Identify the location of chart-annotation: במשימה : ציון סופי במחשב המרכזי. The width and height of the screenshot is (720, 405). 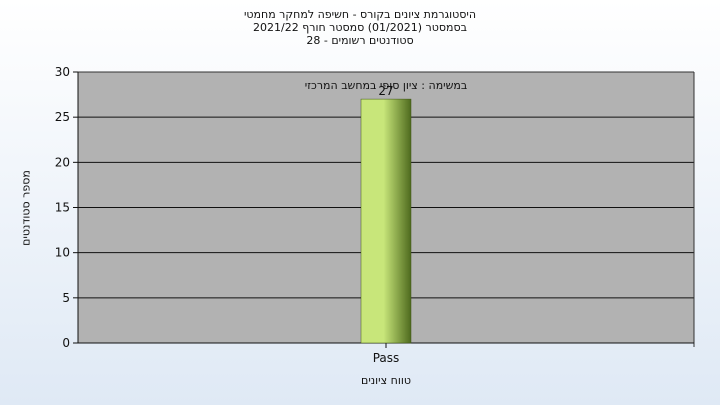
(386, 85).